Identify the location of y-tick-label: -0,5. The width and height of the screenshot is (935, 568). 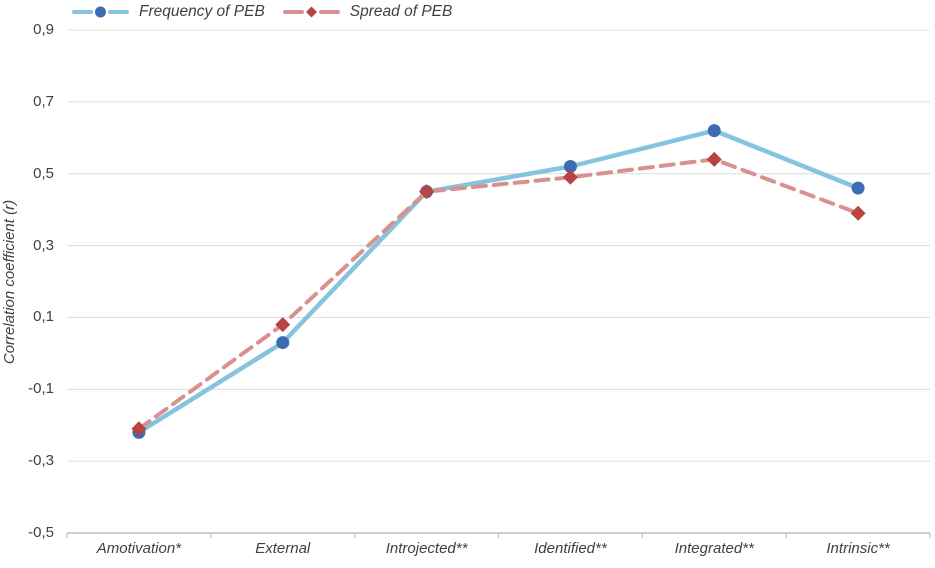
(41, 532).